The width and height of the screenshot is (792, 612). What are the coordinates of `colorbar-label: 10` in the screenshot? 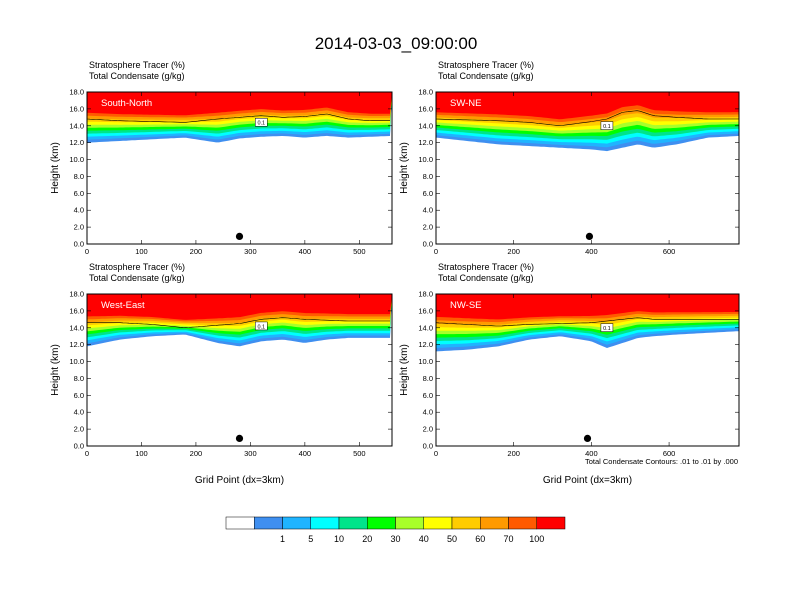 It's located at (339, 539).